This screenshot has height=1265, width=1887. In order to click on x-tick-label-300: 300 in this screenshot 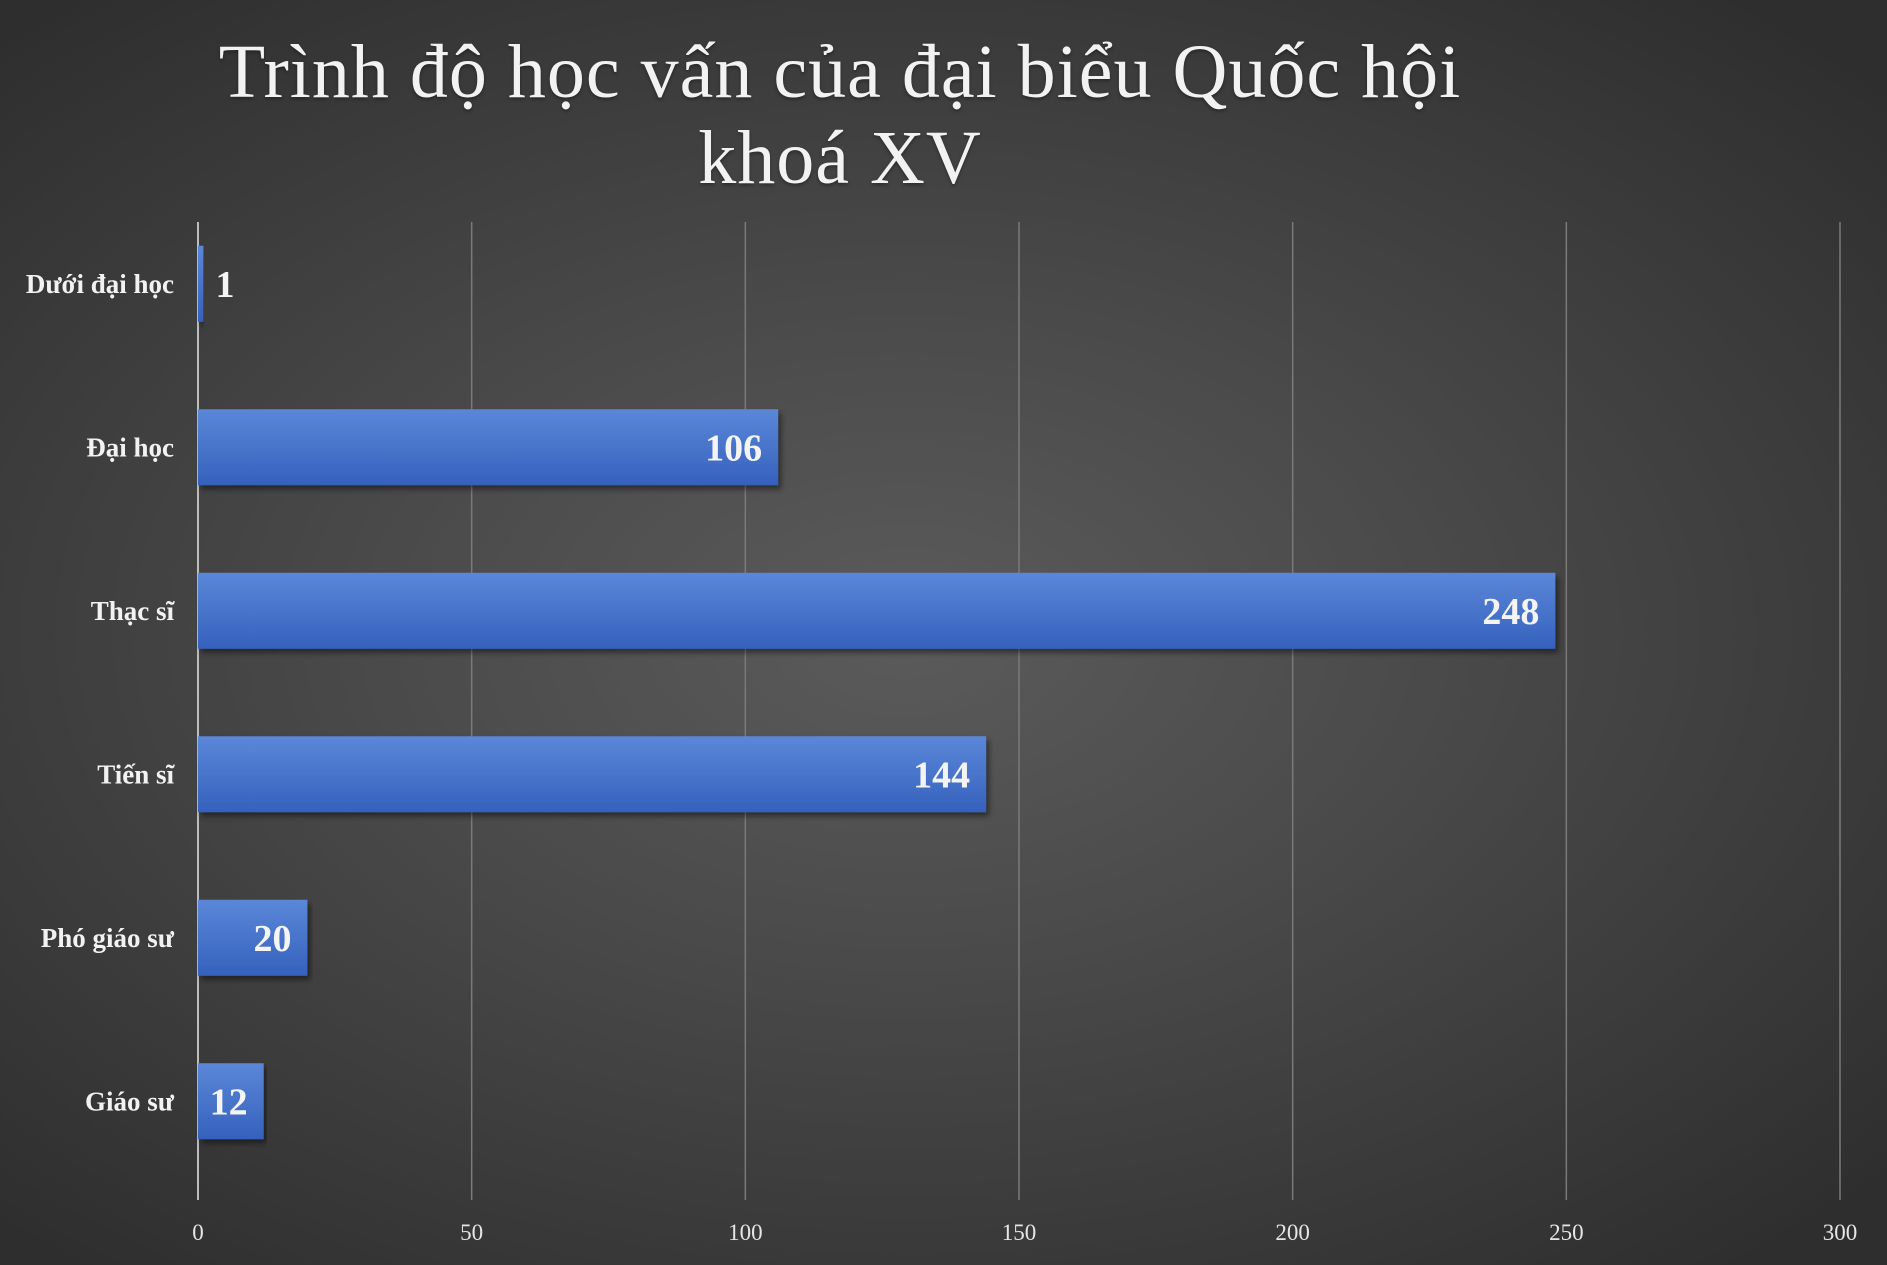, I will do `click(1840, 1232)`.